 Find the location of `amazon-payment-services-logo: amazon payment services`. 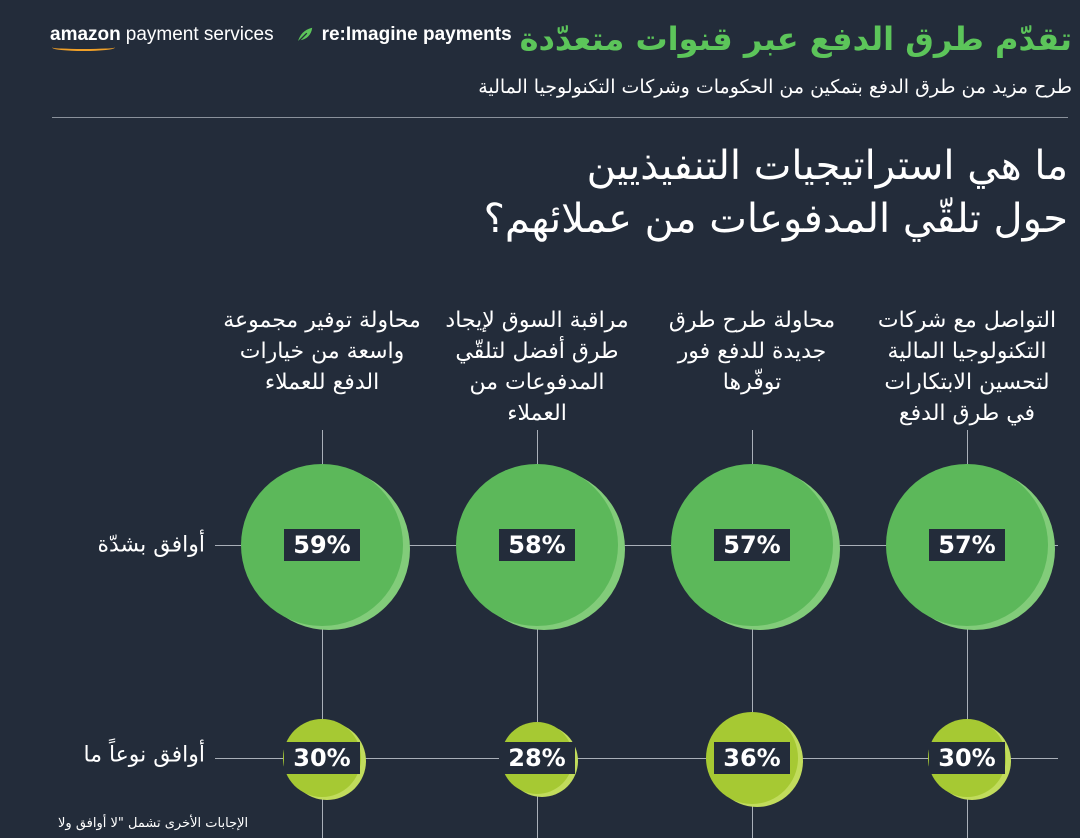

amazon-payment-services-logo: amazon payment services is located at coordinates (162, 37).